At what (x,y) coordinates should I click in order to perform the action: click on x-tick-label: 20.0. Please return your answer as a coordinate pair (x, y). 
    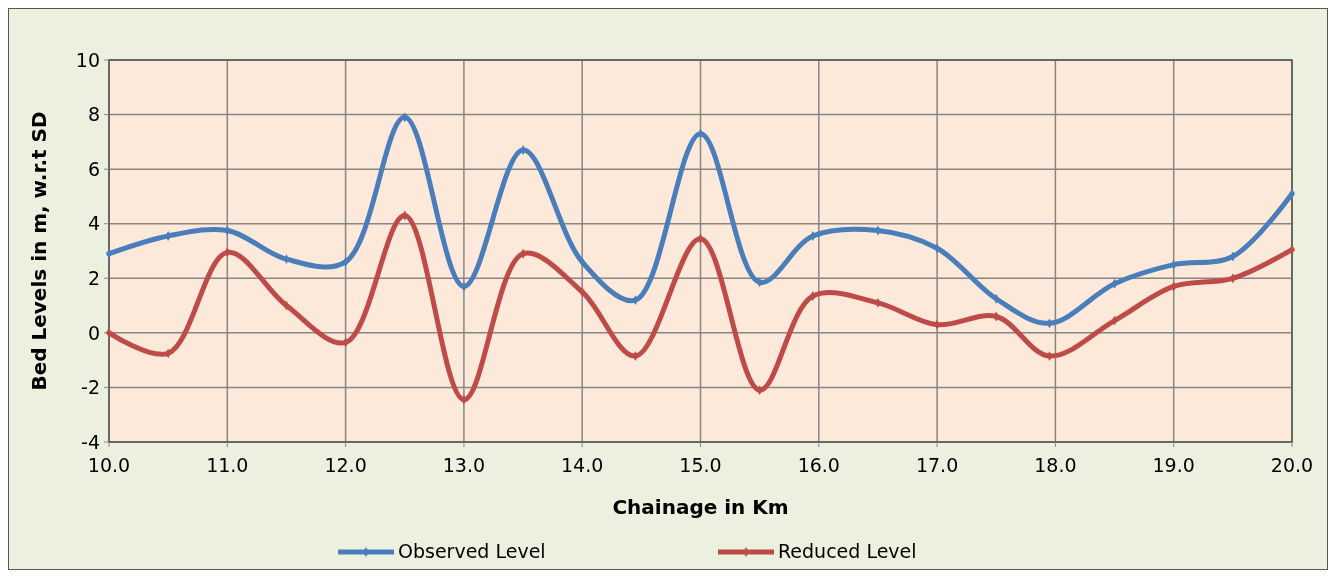
    Looking at the image, I should click on (1292, 465).